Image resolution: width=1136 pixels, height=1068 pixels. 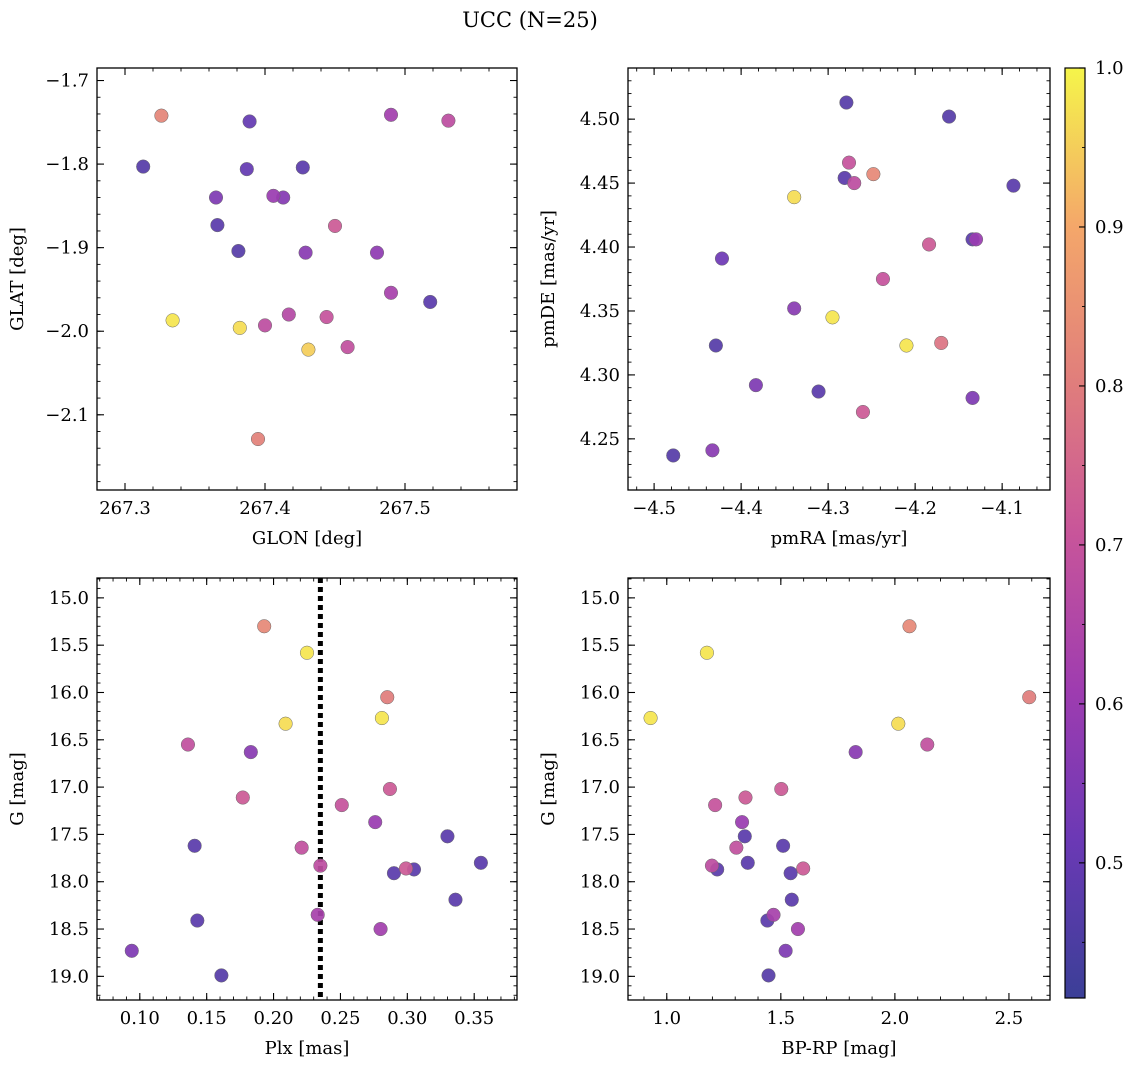 What do you see at coordinates (207, 1018) in the screenshot?
I see `x-tick-label: 0.15` at bounding box center [207, 1018].